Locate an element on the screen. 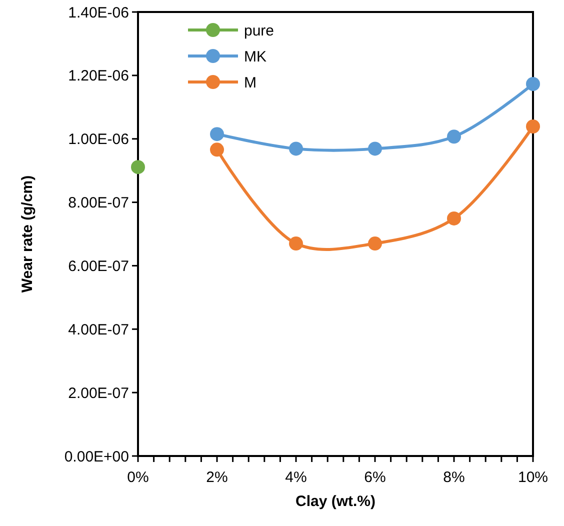 This screenshot has width=564, height=526. x-axis-title: Clay (wt.%) is located at coordinates (335, 501).